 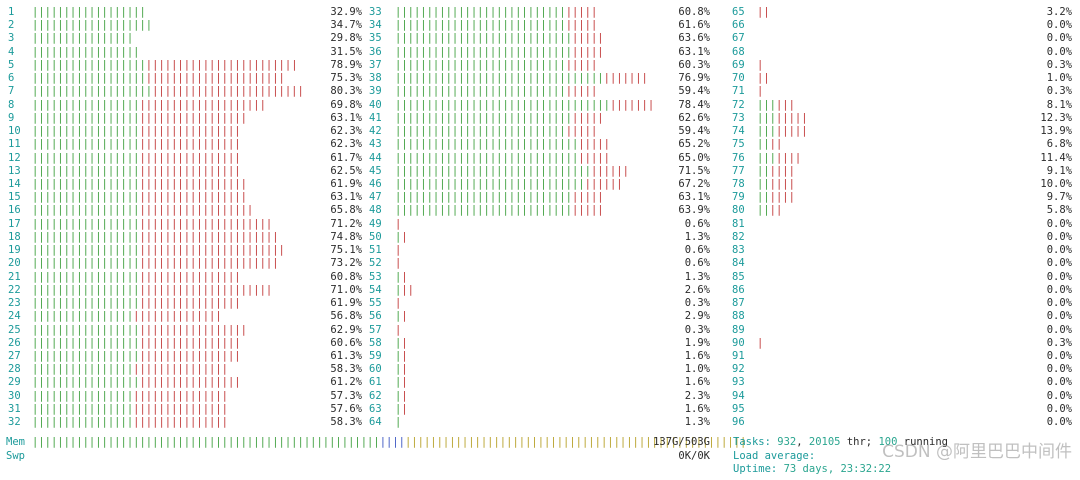 I want to click on cpu-92-percent: 0.0%, so click(x=1059, y=369).